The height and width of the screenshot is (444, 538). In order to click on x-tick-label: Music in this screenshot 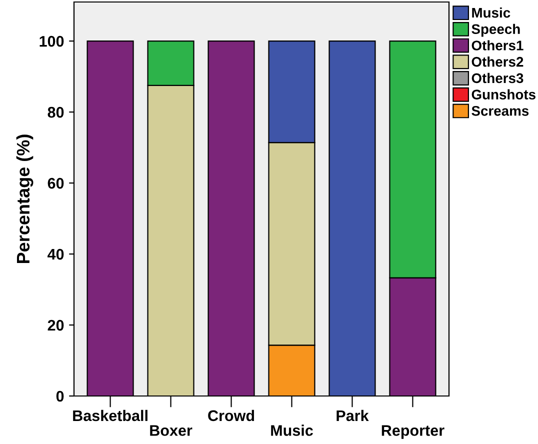, I will do `click(292, 430)`.